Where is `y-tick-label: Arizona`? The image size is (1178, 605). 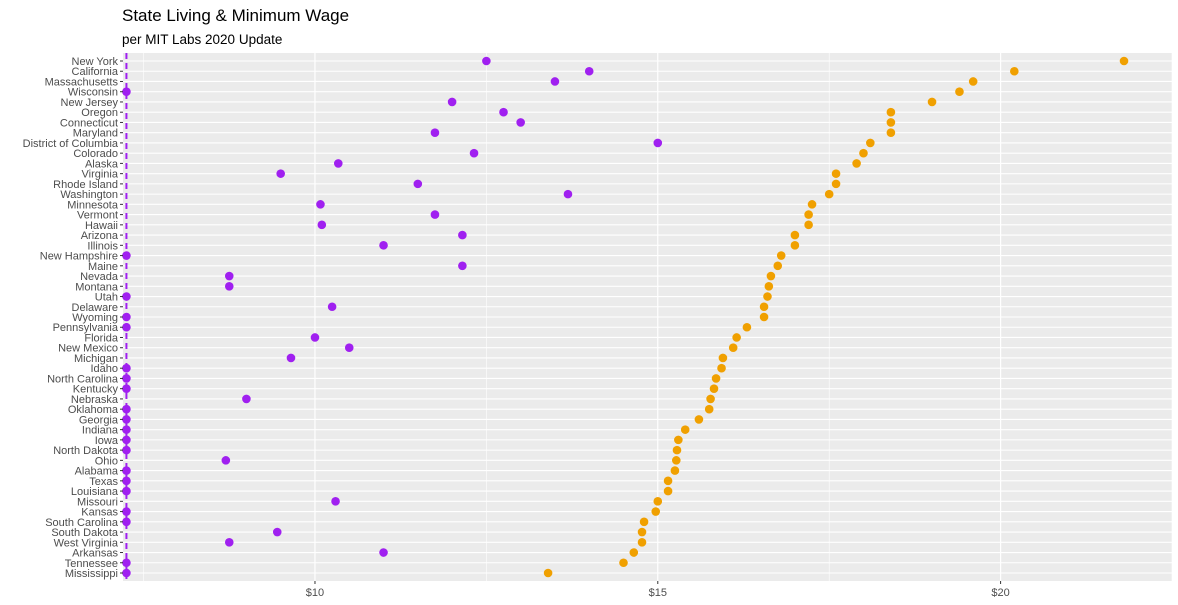 y-tick-label: Arizona is located at coordinates (100, 236).